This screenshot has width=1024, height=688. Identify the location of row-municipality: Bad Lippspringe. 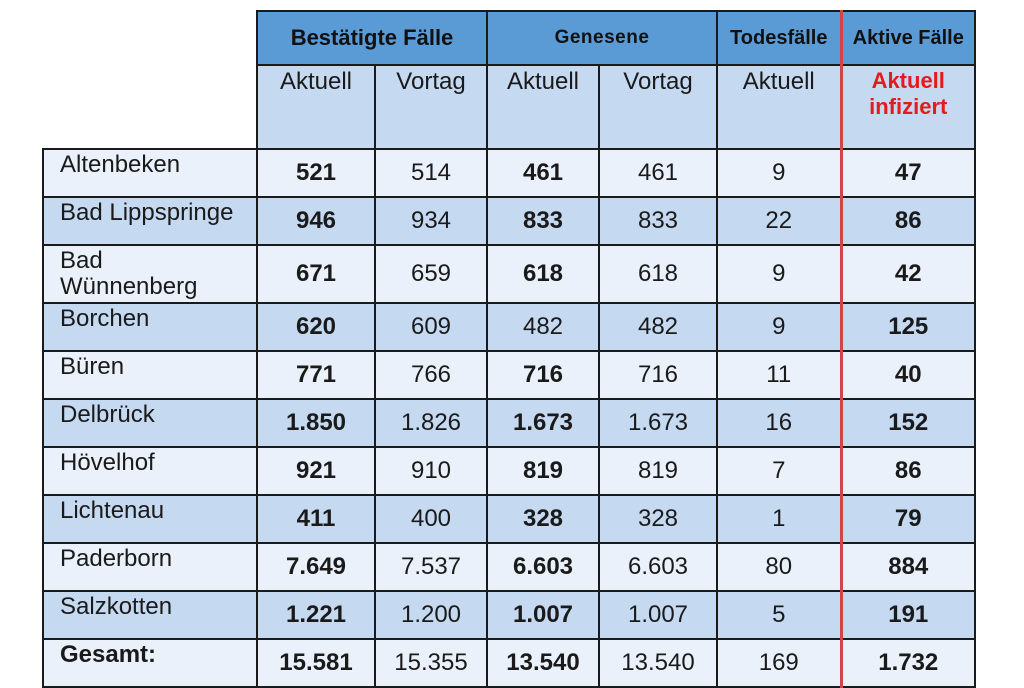
(150, 221).